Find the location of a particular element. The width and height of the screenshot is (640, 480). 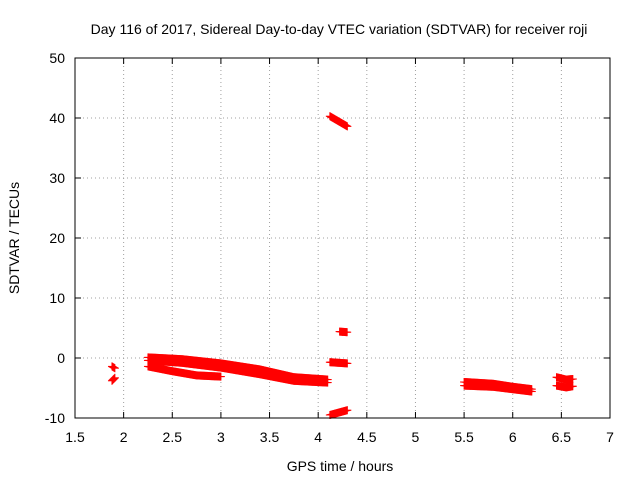

x-tick-label: 5.5 is located at coordinates (464, 437).